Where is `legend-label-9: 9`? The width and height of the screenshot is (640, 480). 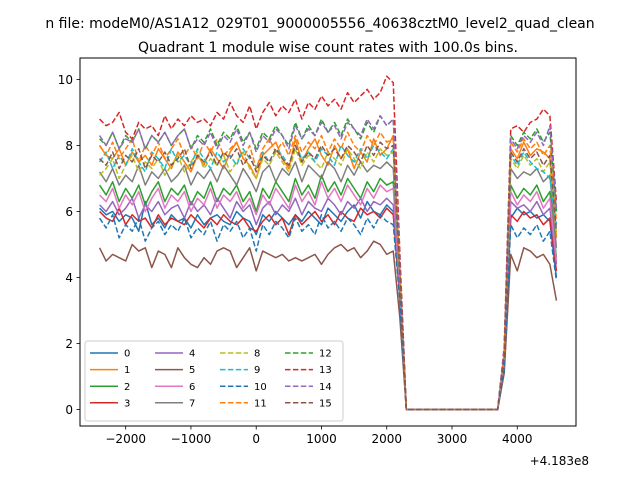 legend-label-9: 9 is located at coordinates (257, 370).